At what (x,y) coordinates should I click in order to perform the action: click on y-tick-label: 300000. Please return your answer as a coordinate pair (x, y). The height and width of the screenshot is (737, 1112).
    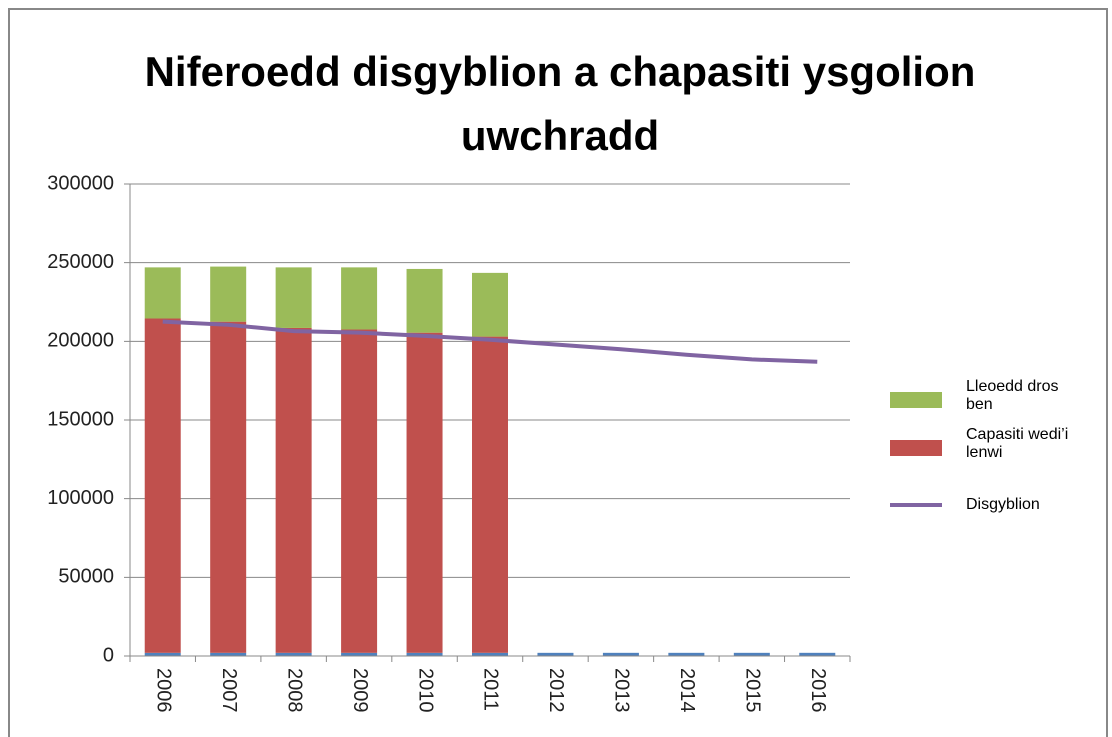
    Looking at the image, I should click on (80, 183).